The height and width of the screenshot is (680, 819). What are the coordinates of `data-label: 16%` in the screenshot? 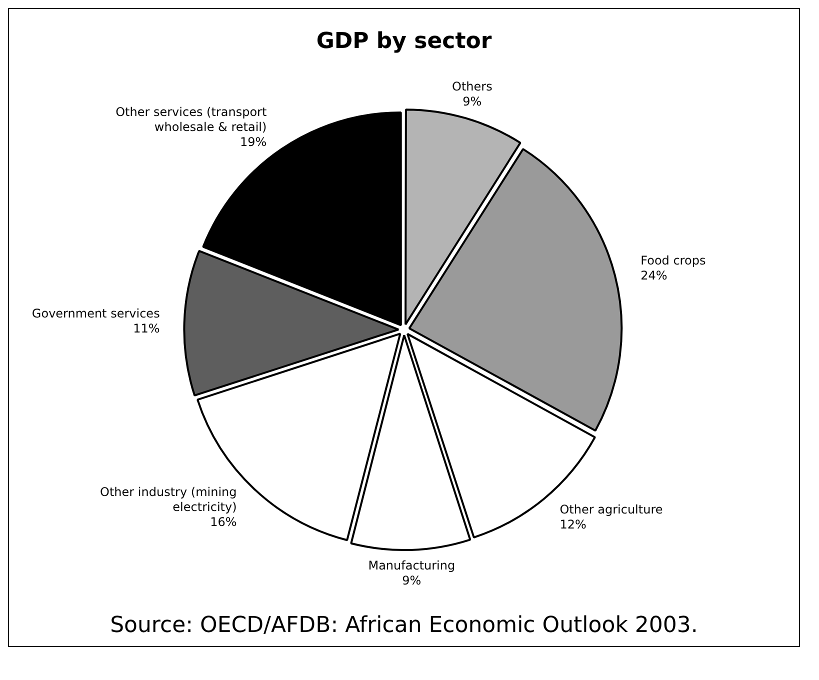 It's located at (223, 521).